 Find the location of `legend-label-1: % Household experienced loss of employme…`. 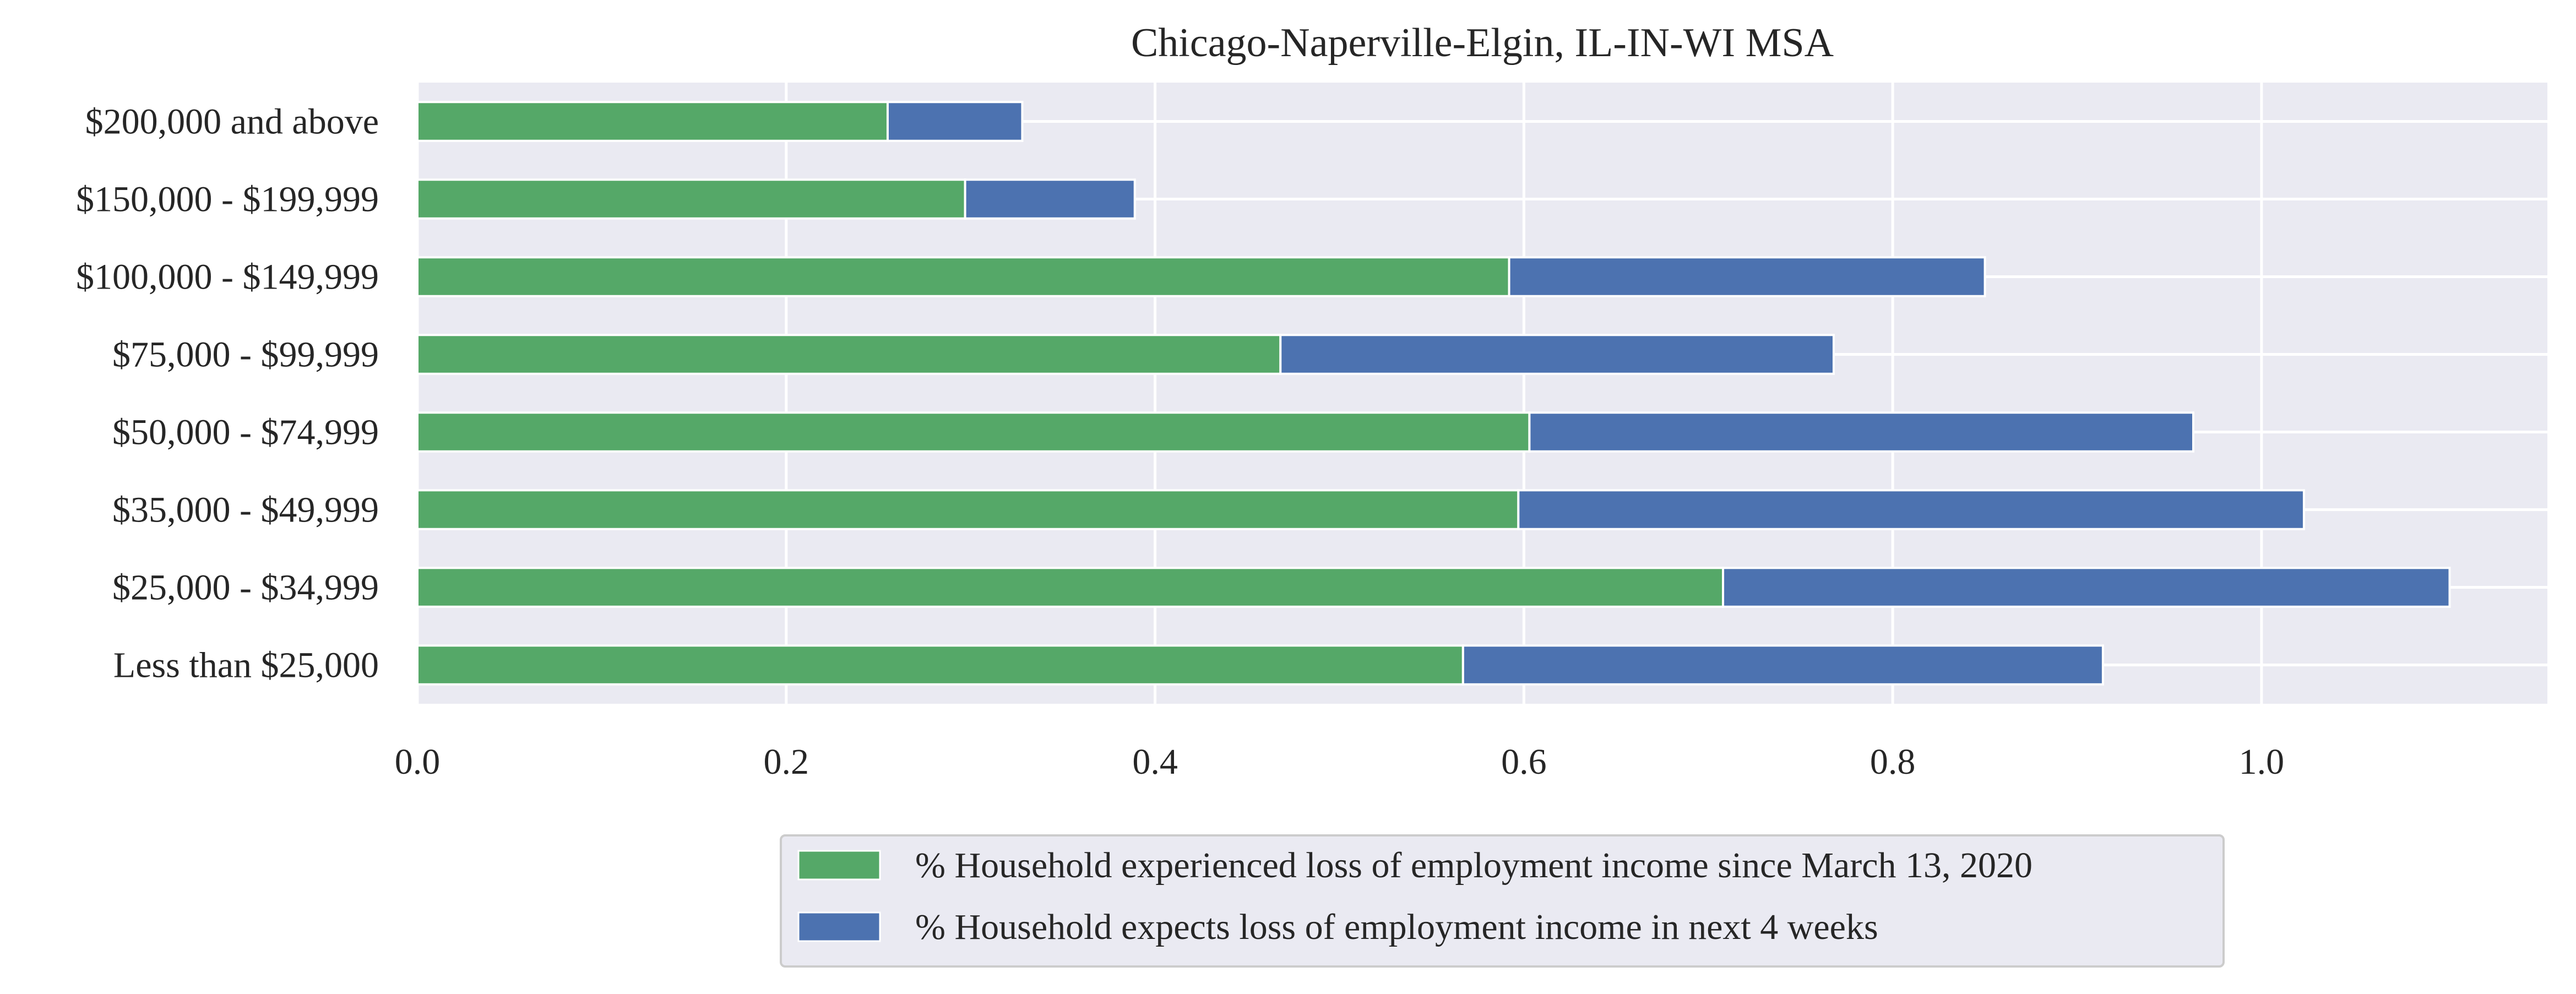

legend-label-1: % Household experienced loss of employme… is located at coordinates (1473, 865).